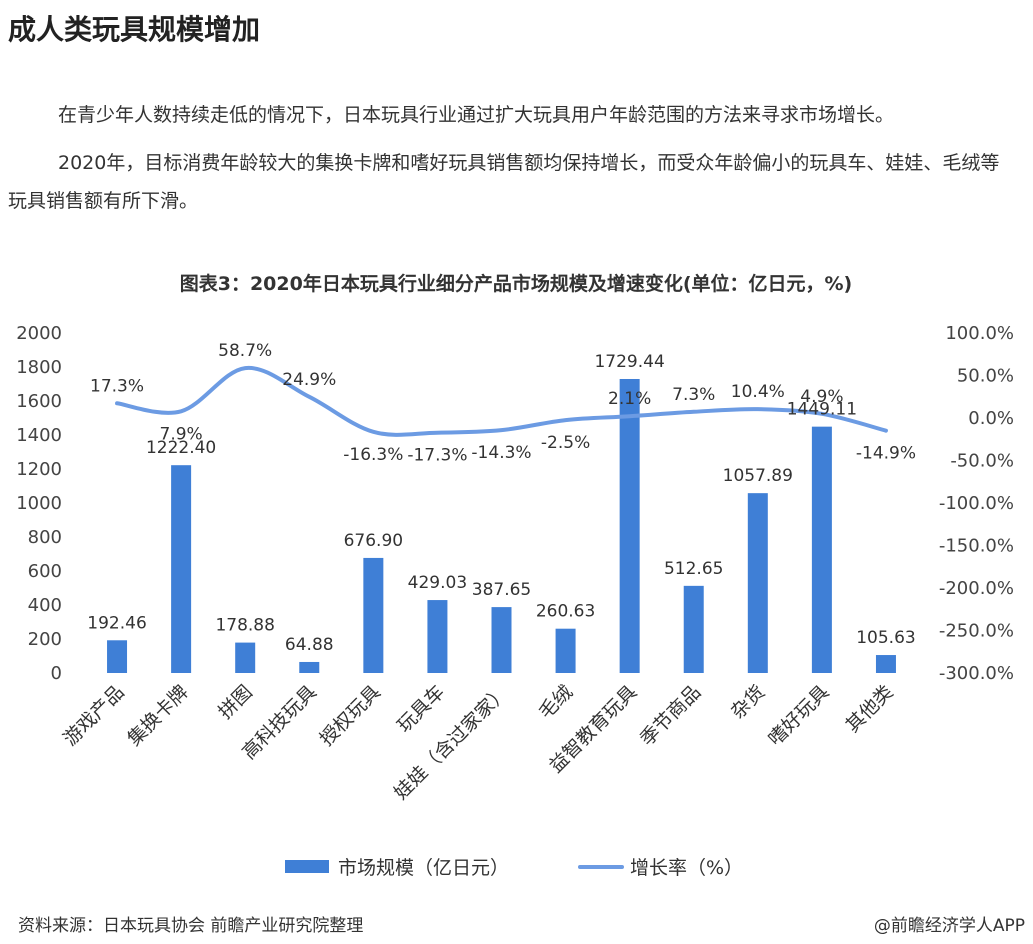  What do you see at coordinates (437, 583) in the screenshot?
I see `bar-value-label: 429.03` at bounding box center [437, 583].